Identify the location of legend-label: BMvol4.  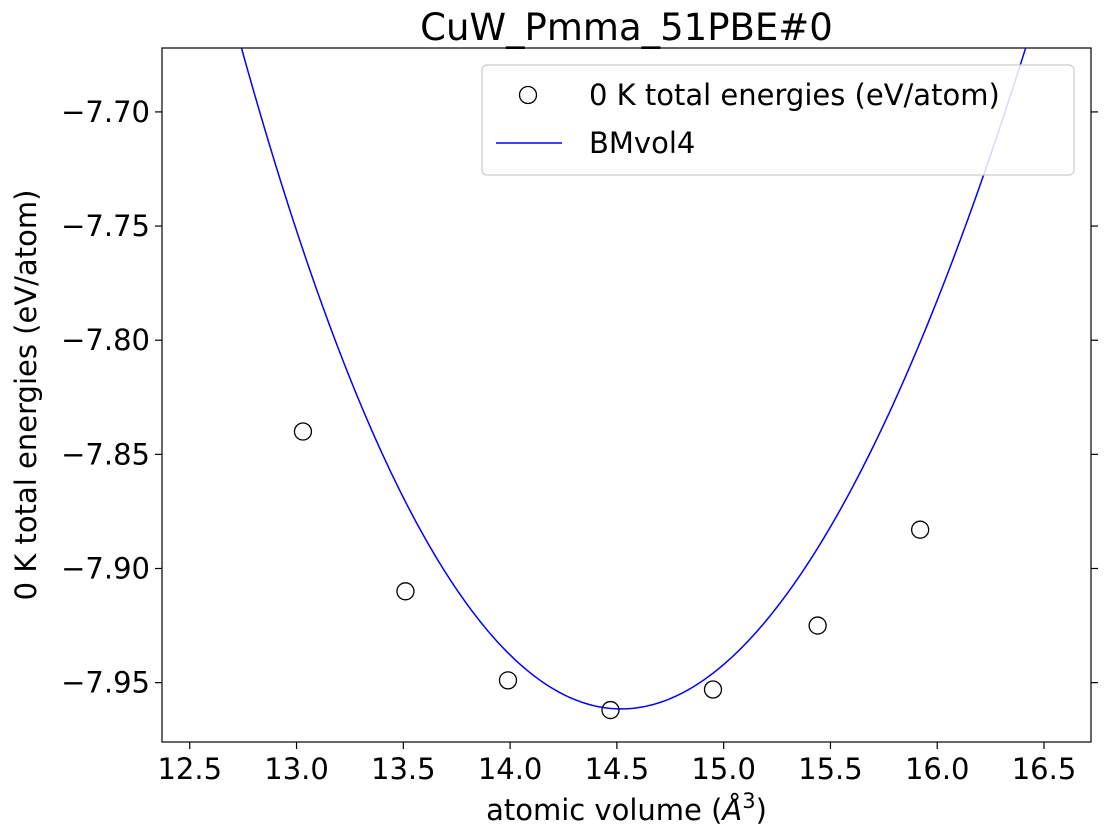
(642, 143).